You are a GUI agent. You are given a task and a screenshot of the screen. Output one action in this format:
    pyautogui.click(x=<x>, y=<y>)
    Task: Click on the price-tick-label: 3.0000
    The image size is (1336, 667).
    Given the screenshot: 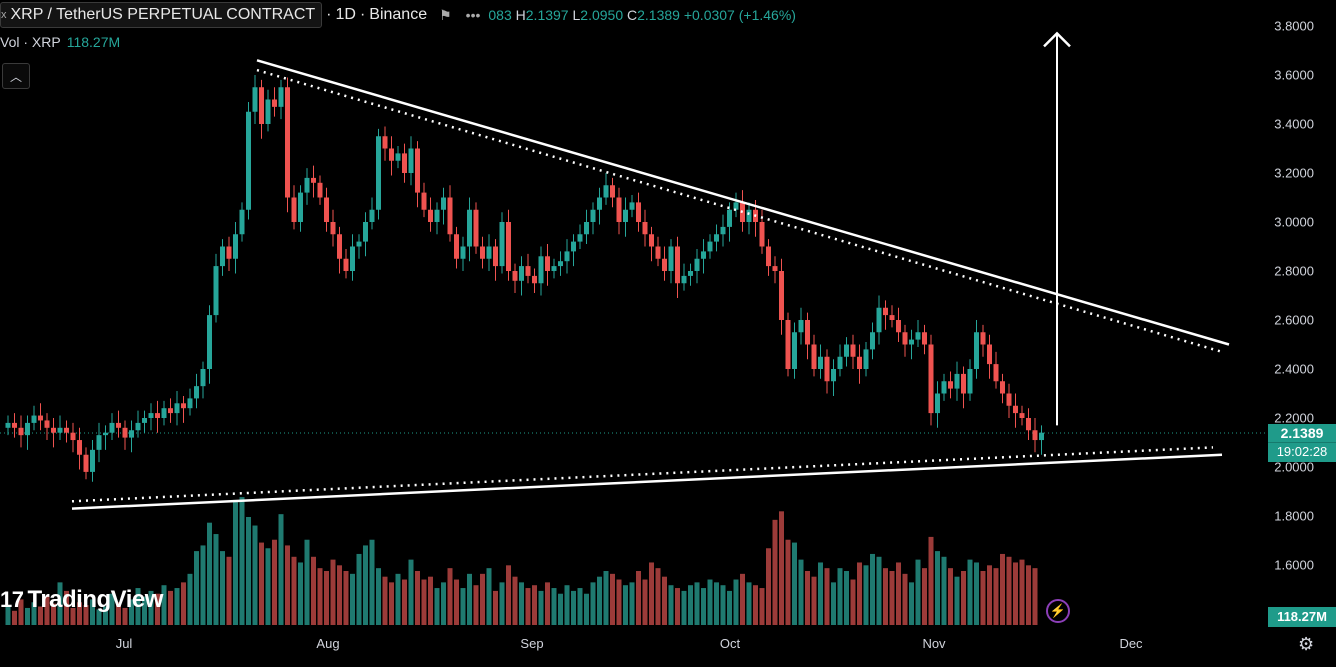 What is the action you would take?
    pyautogui.click(x=1294, y=222)
    